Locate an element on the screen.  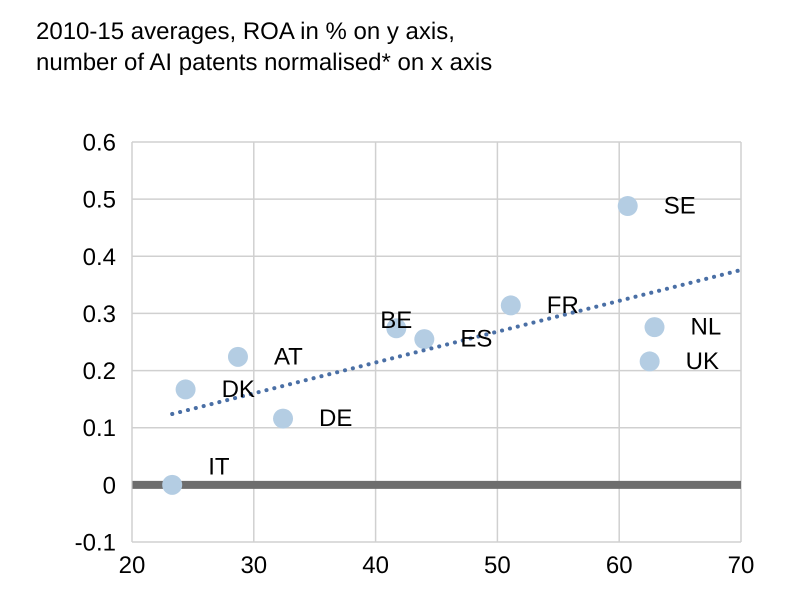
x-tick-label: 20 is located at coordinates (132, 566).